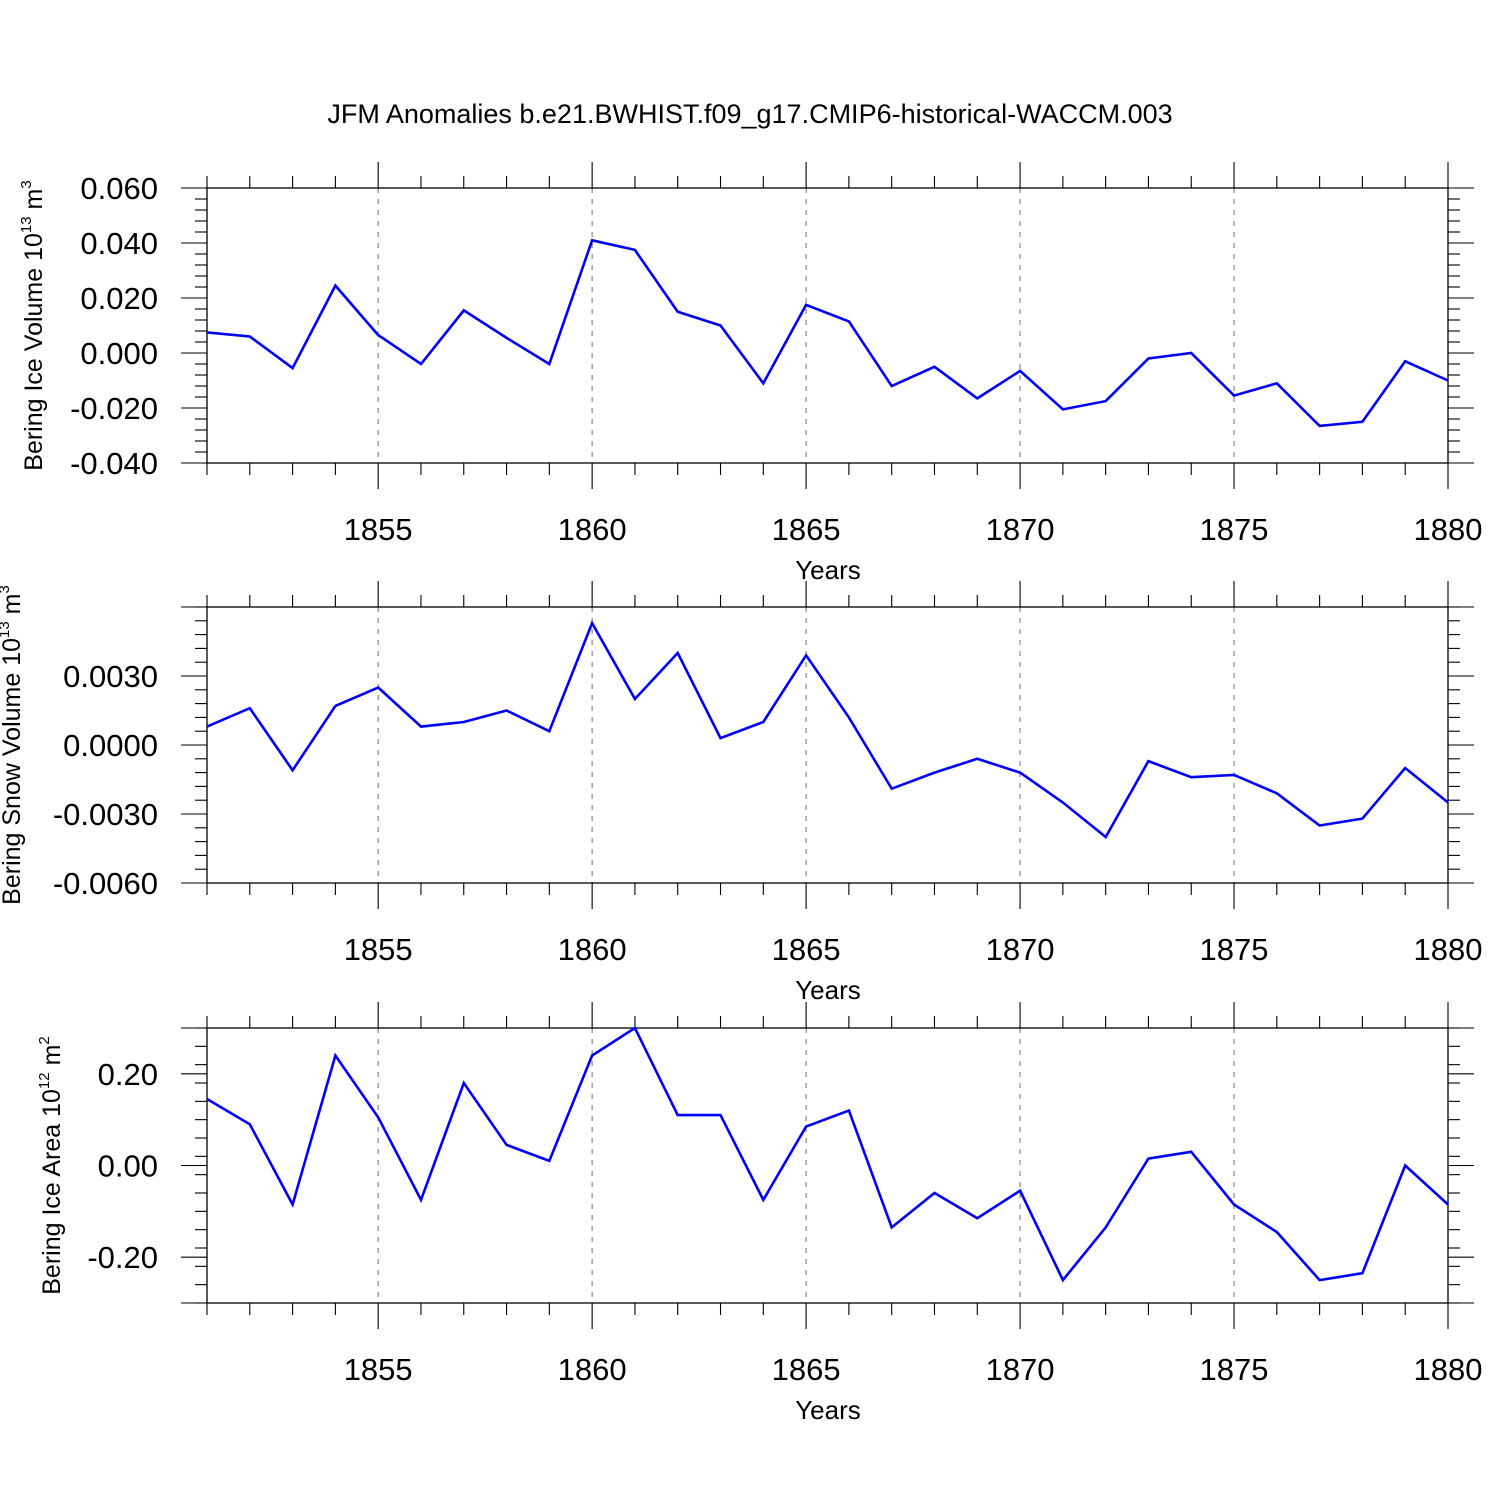  What do you see at coordinates (128, 1074) in the screenshot?
I see `y-tick-label-0.20: 0.20` at bounding box center [128, 1074].